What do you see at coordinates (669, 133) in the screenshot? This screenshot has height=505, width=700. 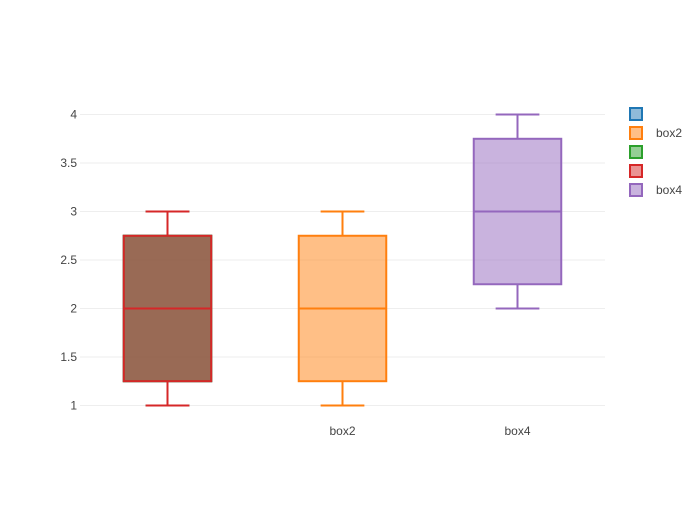 I see `legend-label: box2` at bounding box center [669, 133].